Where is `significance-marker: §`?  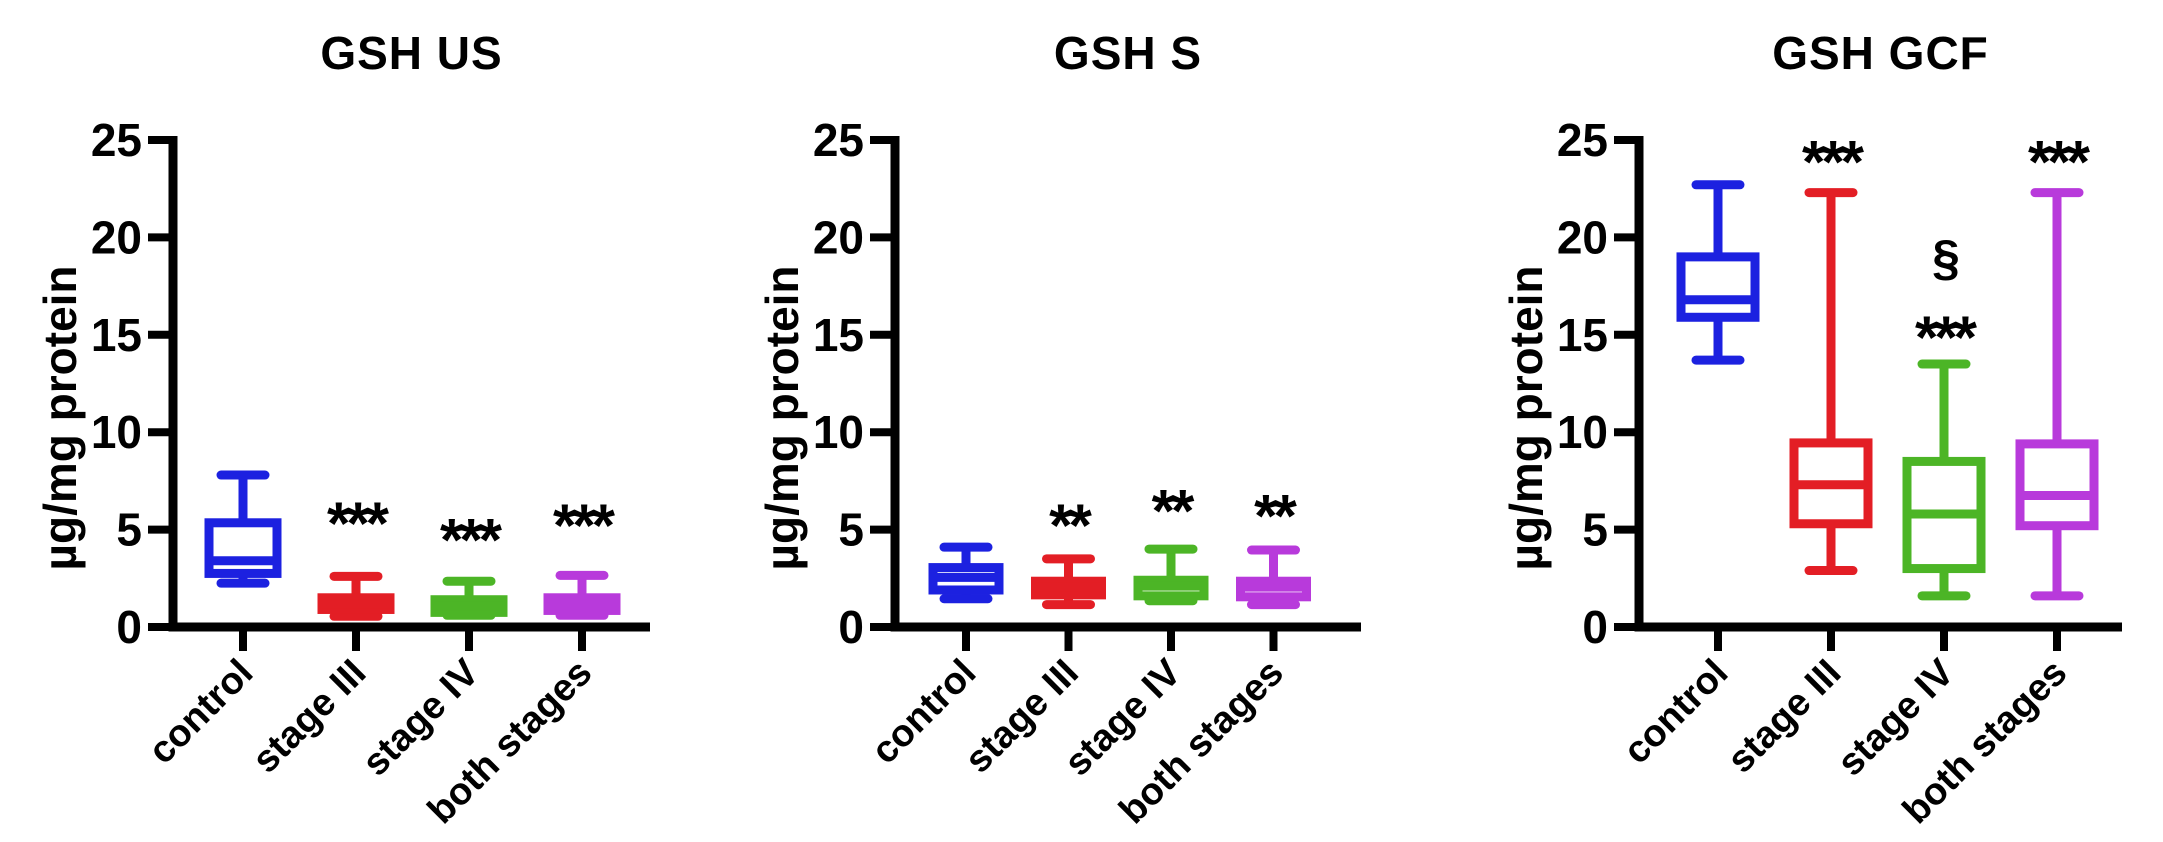 significance-marker: § is located at coordinates (1945, 258).